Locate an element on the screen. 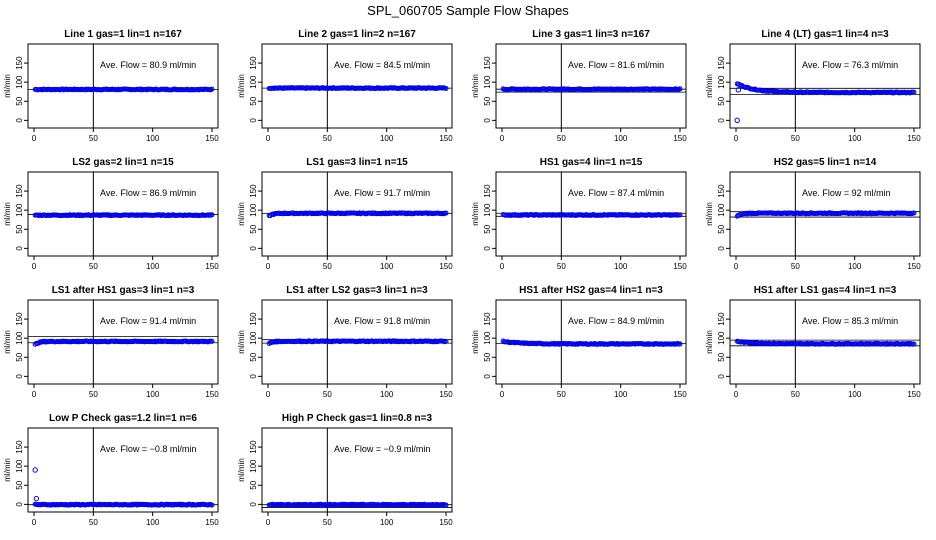 This screenshot has height=540, width=936. plot-title: LS1 after LS2 gas=3 lin=1 n=3 is located at coordinates (357, 290).